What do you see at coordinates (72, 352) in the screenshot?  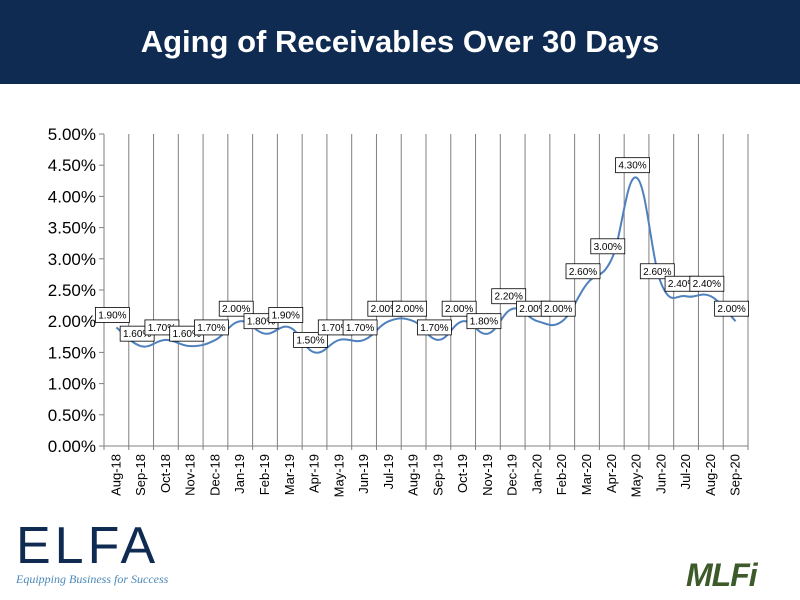 I see `y-tick-label: 1.50%` at bounding box center [72, 352].